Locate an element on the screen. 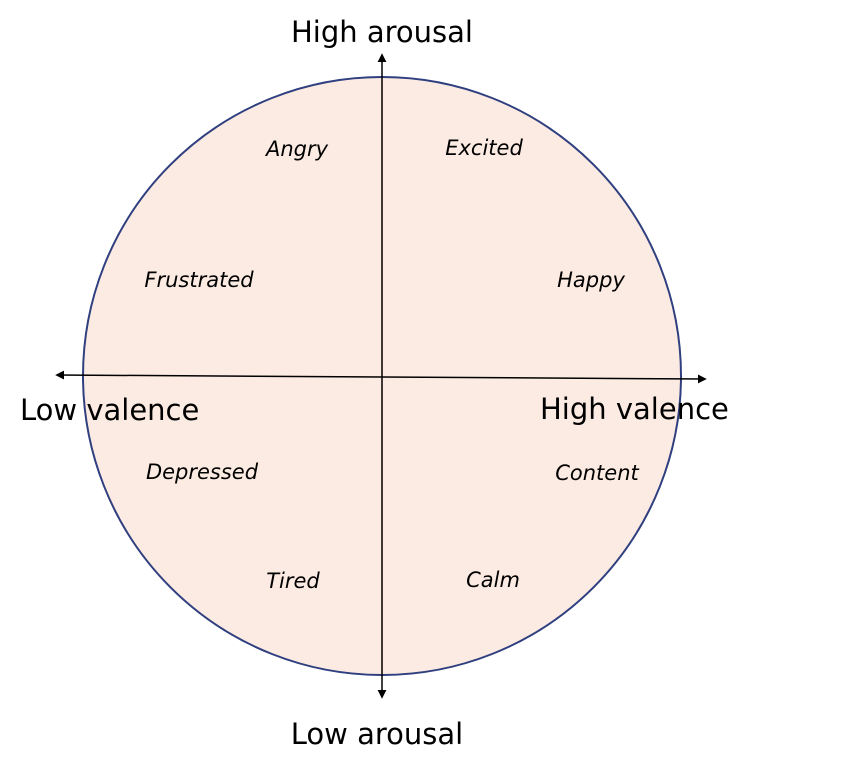 The image size is (850, 771). emotion-angry: Angry is located at coordinates (296, 149).